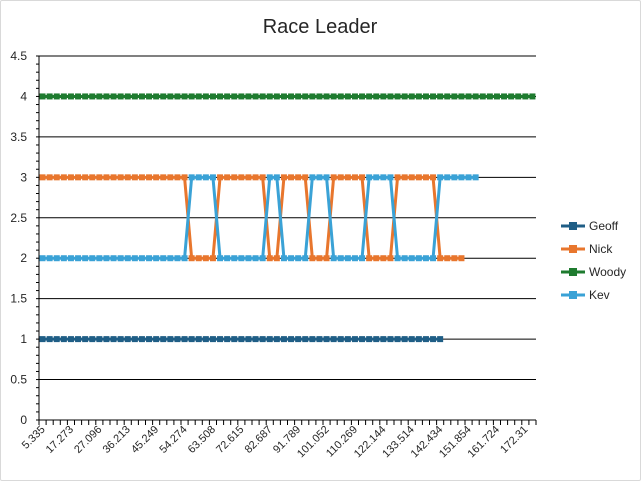 This screenshot has width=641, height=481. Describe the element at coordinates (601, 249) in the screenshot. I see `legend-label: Nick` at that location.